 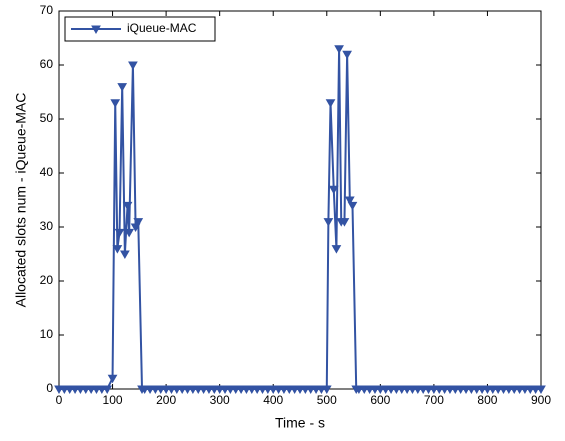 What do you see at coordinates (541, 400) in the screenshot?
I see `x-tick-label: 900` at bounding box center [541, 400].